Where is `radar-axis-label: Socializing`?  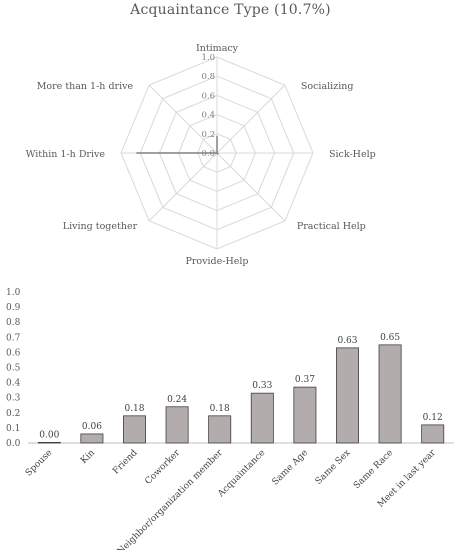 radar-axis-label: Socializing is located at coordinates (327, 86).